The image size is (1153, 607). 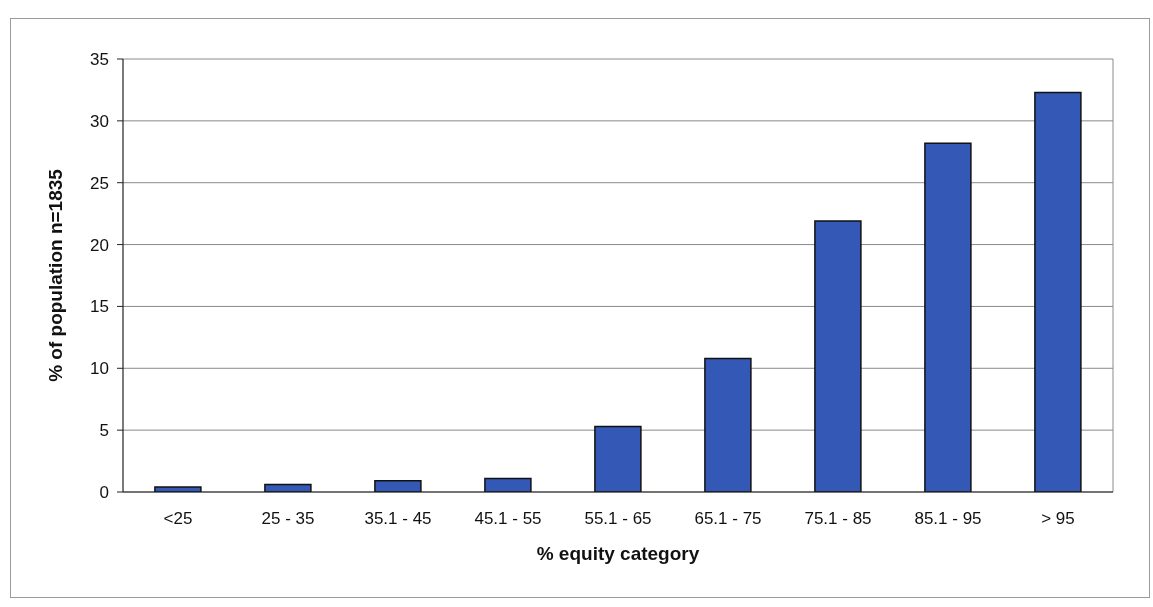 What do you see at coordinates (178, 519) in the screenshot?
I see `x-tick-label: <25` at bounding box center [178, 519].